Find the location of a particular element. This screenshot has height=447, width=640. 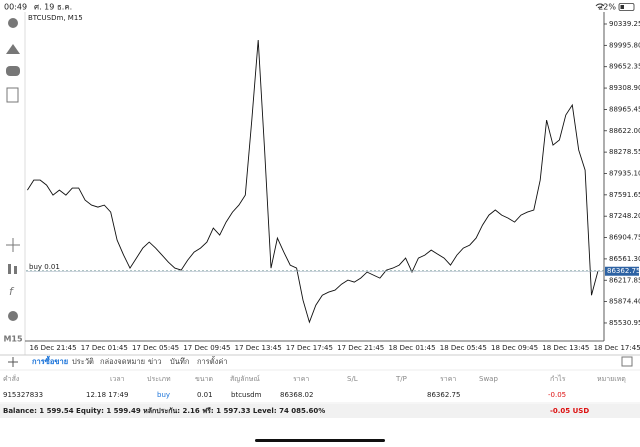

y-tick-label: 88622.00 is located at coordinates (624, 131).